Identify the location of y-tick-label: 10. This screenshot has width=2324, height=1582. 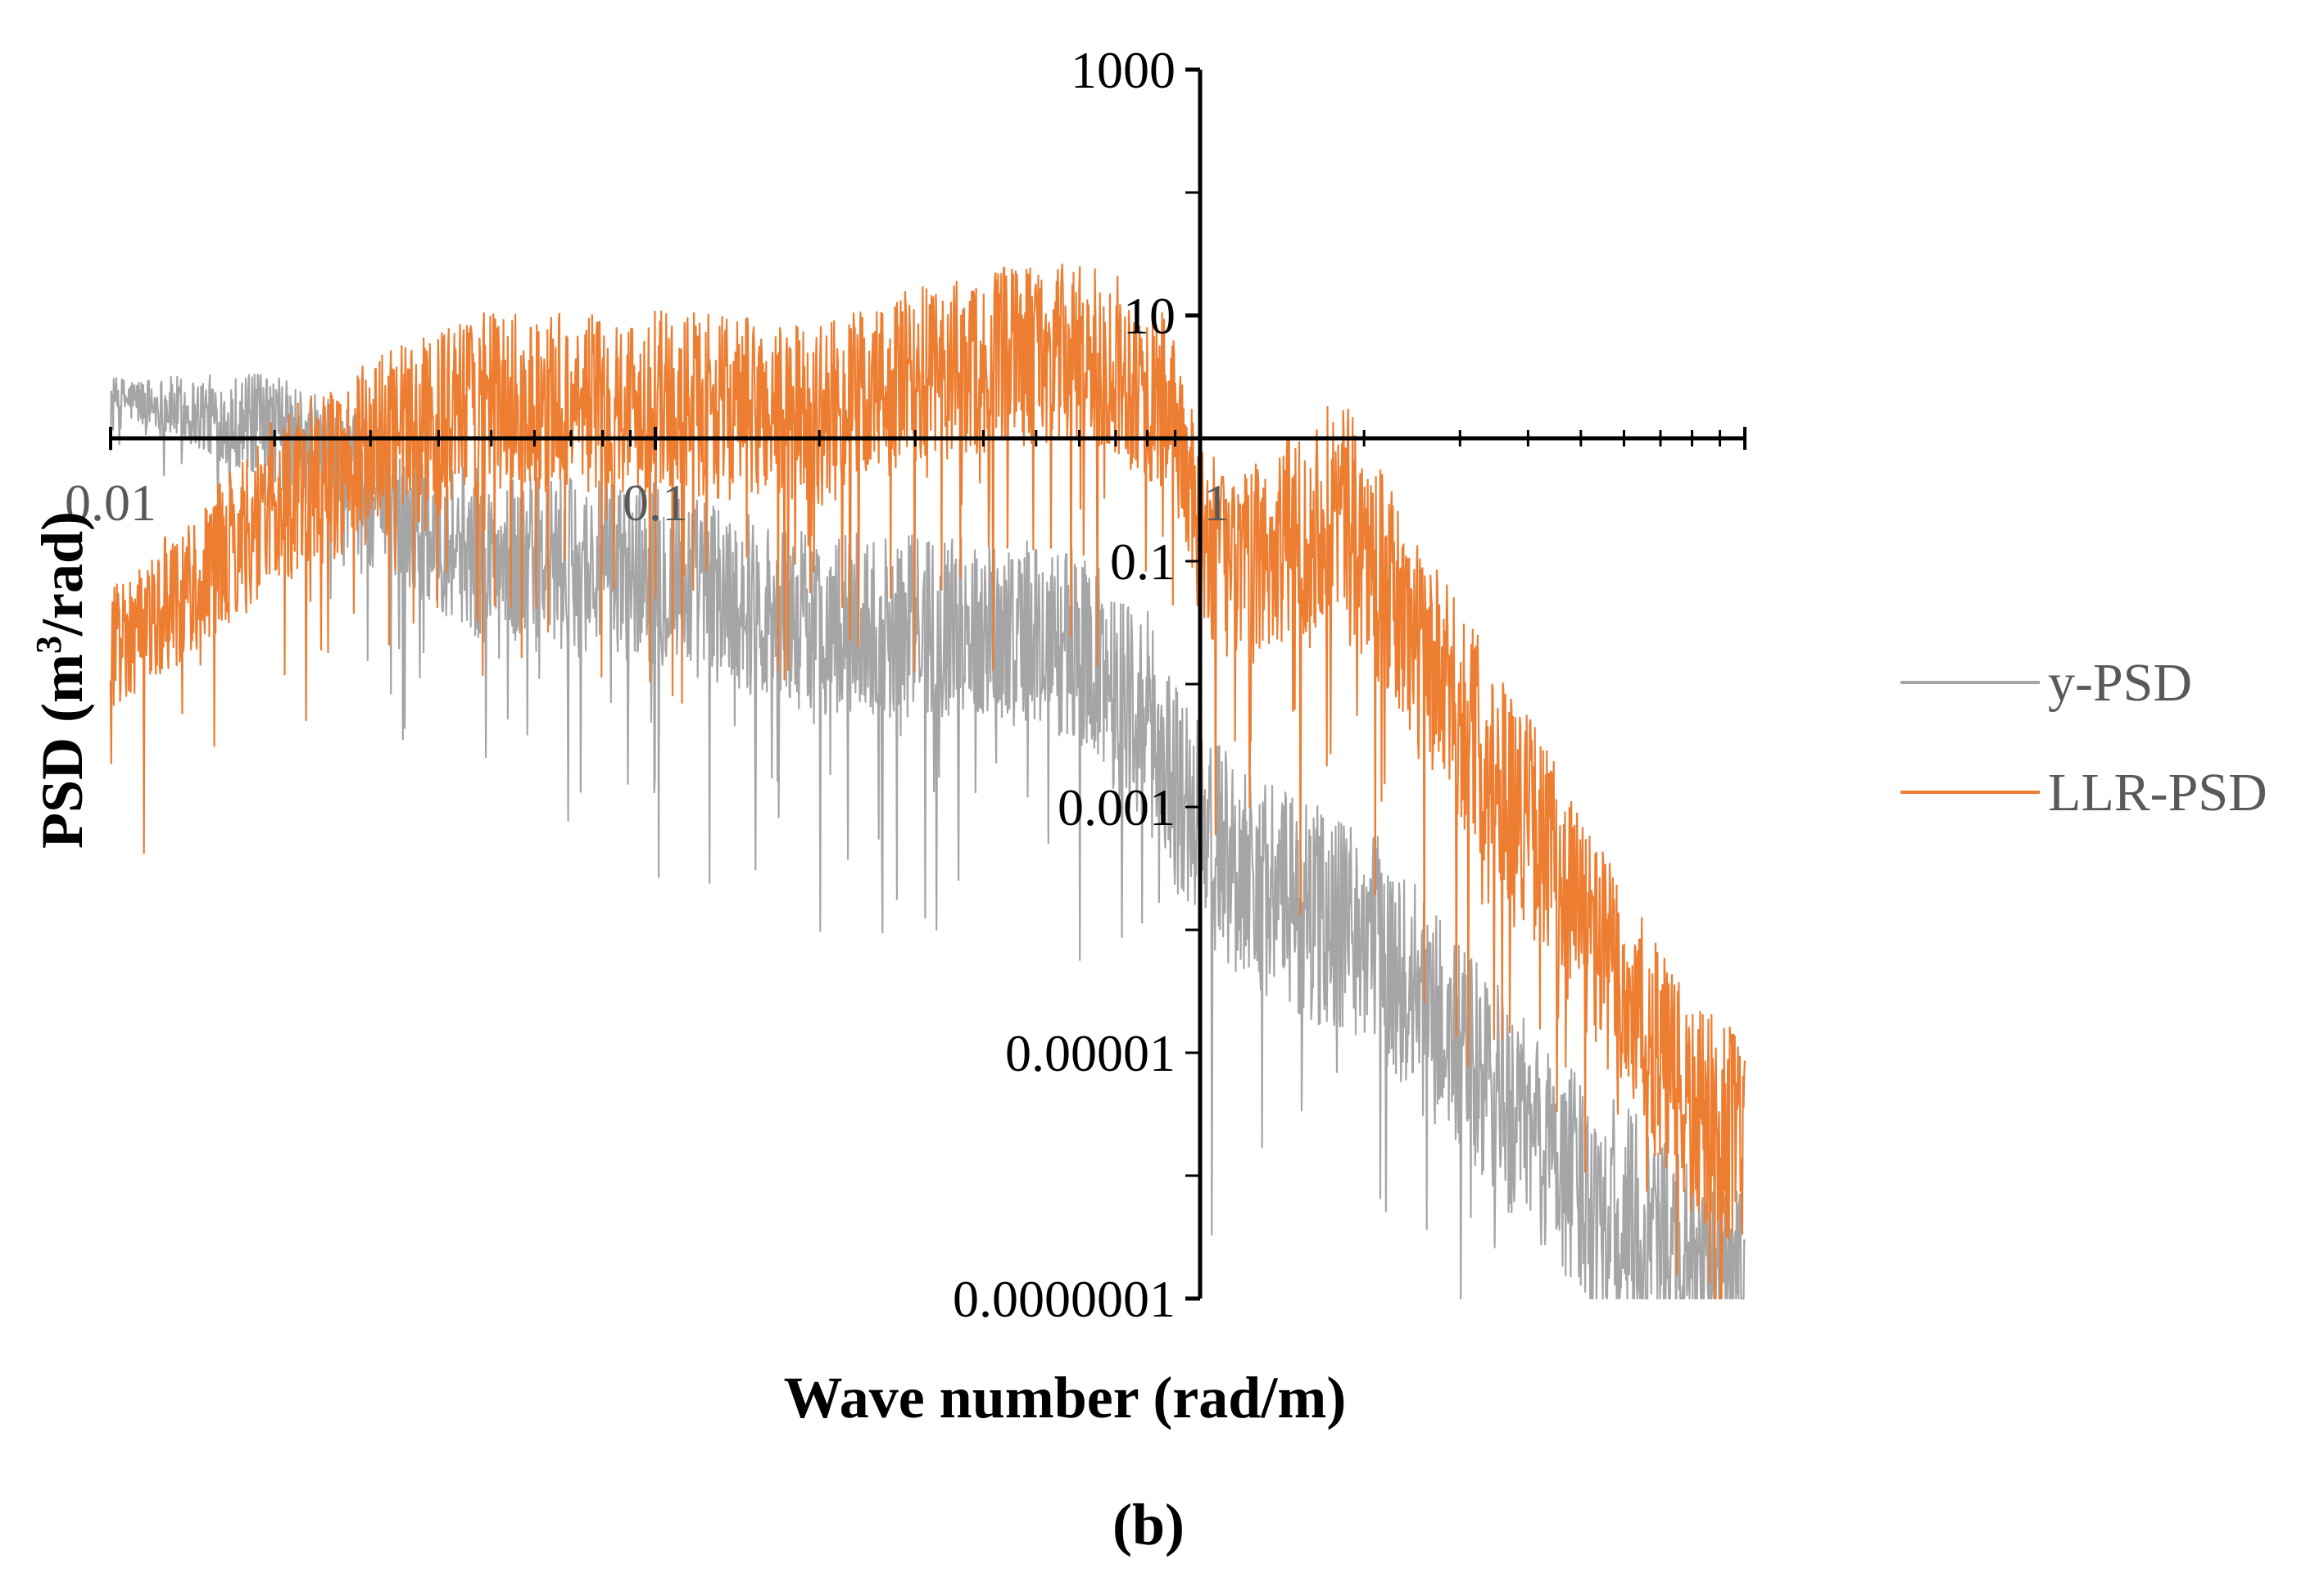
(1149, 316).